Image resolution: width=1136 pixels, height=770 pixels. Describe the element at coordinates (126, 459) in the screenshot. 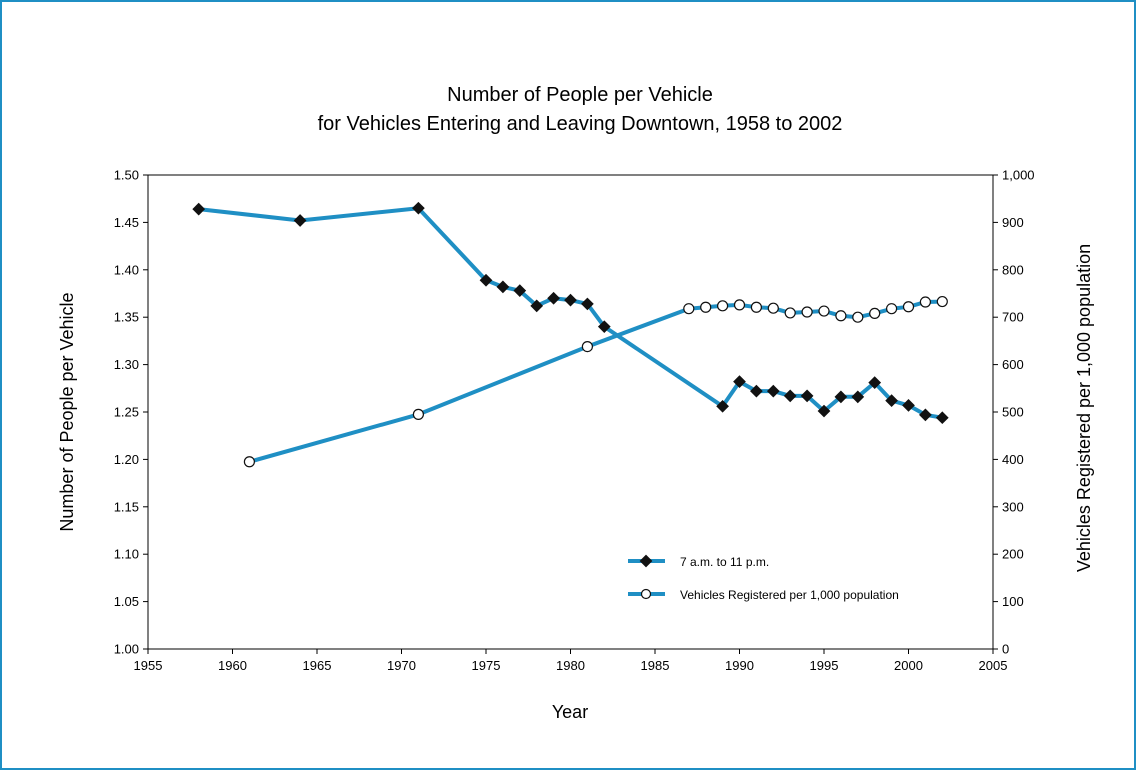

I see `y-tick-label: 1.20` at that location.